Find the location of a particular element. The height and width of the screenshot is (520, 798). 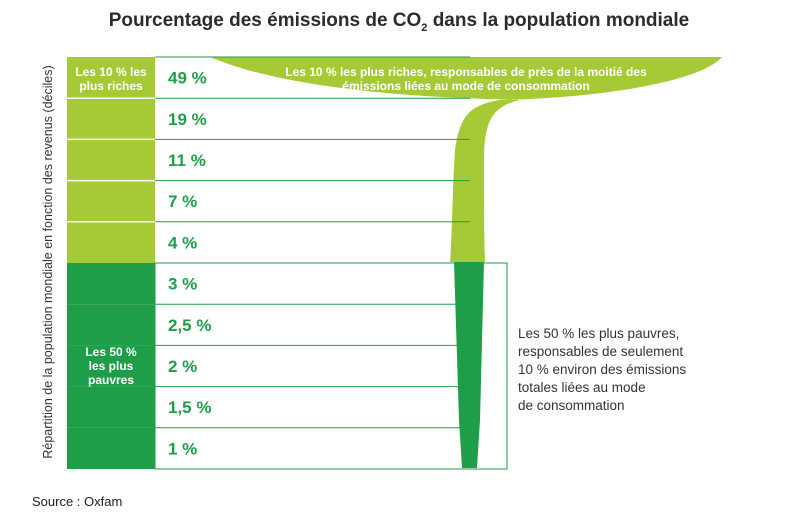

decile-value-label: 1,5 % is located at coordinates (189, 407).